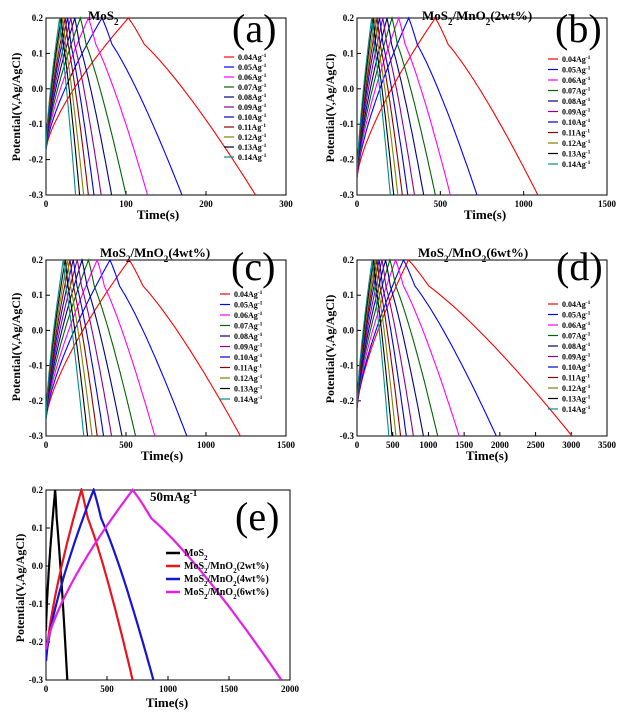 The image size is (620, 718). I want to click on x-tick-label: 300, so click(286, 204).